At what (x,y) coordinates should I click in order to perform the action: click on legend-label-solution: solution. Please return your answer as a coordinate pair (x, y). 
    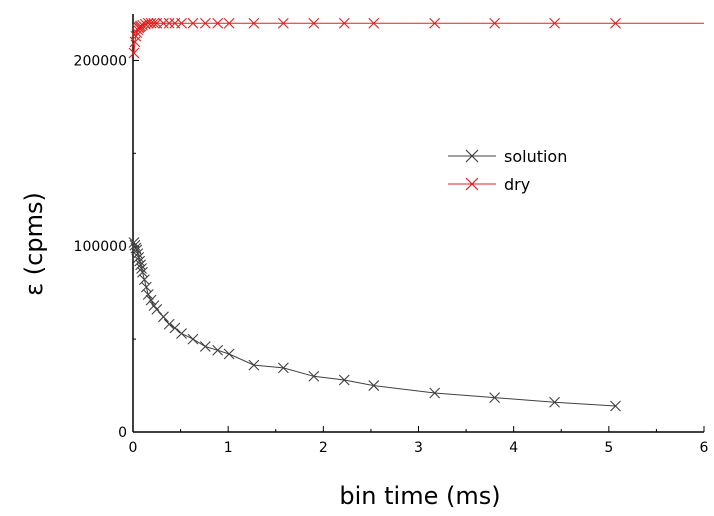
    Looking at the image, I should click on (535, 156).